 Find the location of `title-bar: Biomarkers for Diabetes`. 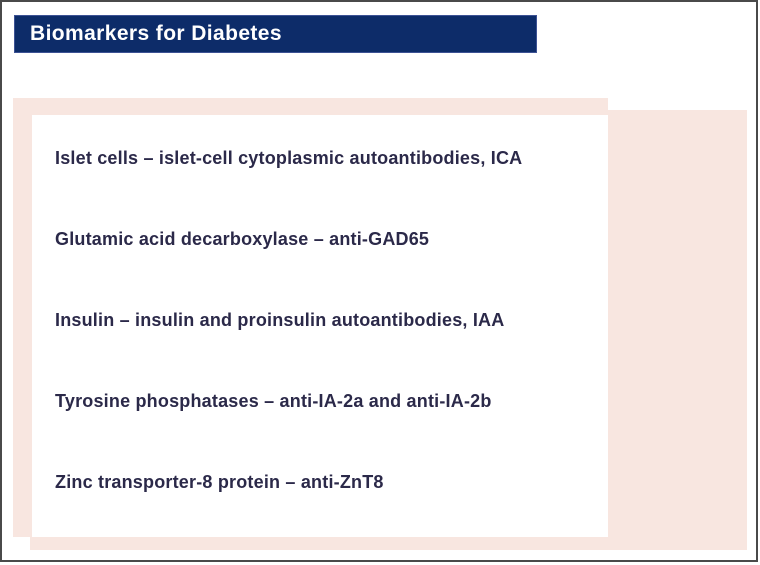

title-bar: Biomarkers for Diabetes is located at coordinates (275, 34).